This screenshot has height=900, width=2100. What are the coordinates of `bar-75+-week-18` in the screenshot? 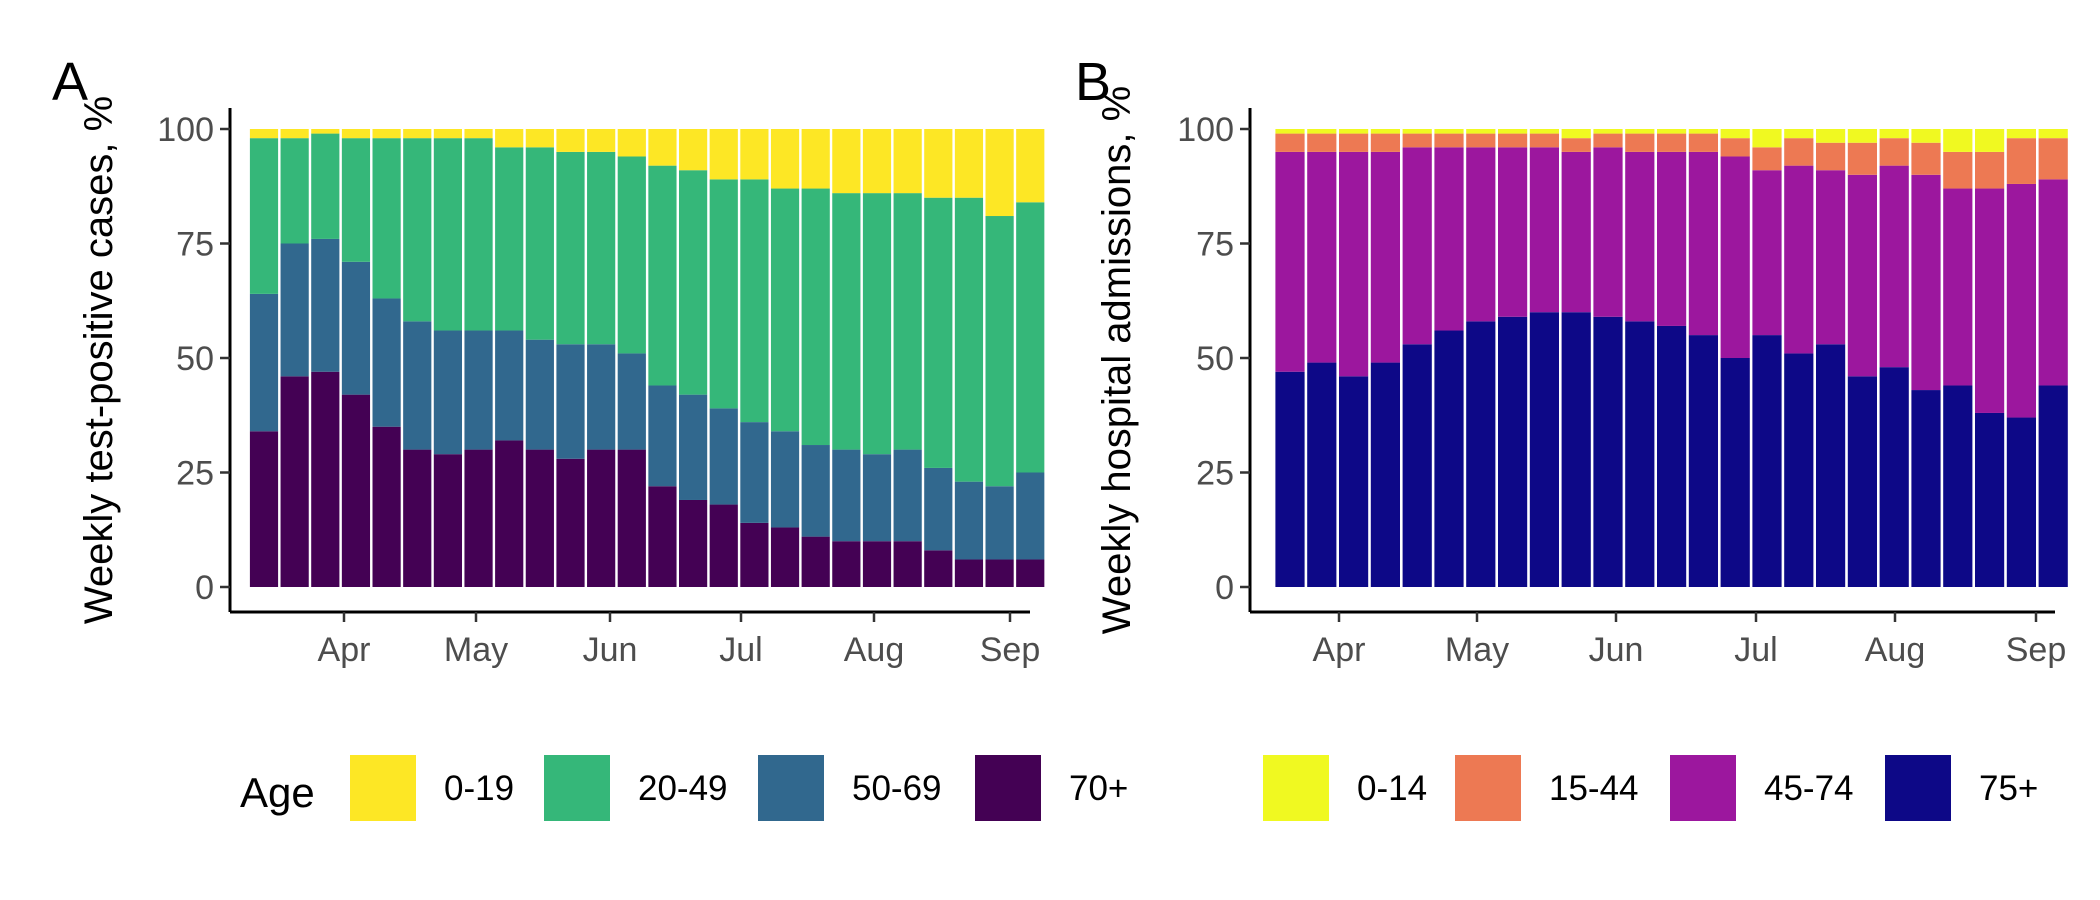 It's located at (1831, 465).